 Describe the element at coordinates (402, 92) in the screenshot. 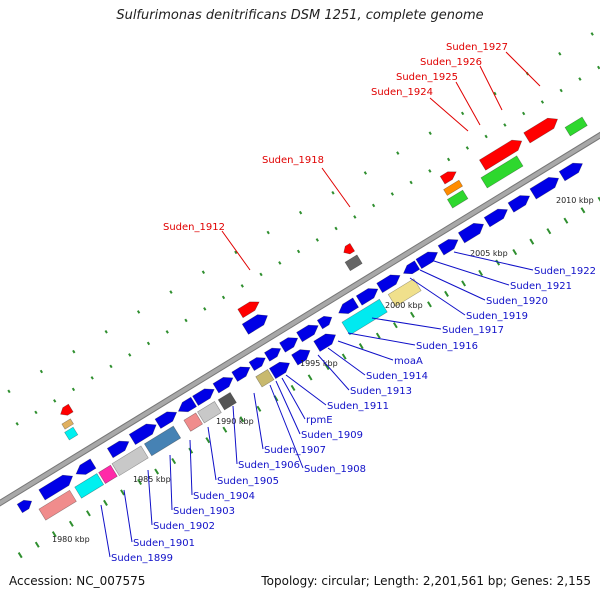

I see `gene-label-upper: Suden_1924` at that location.